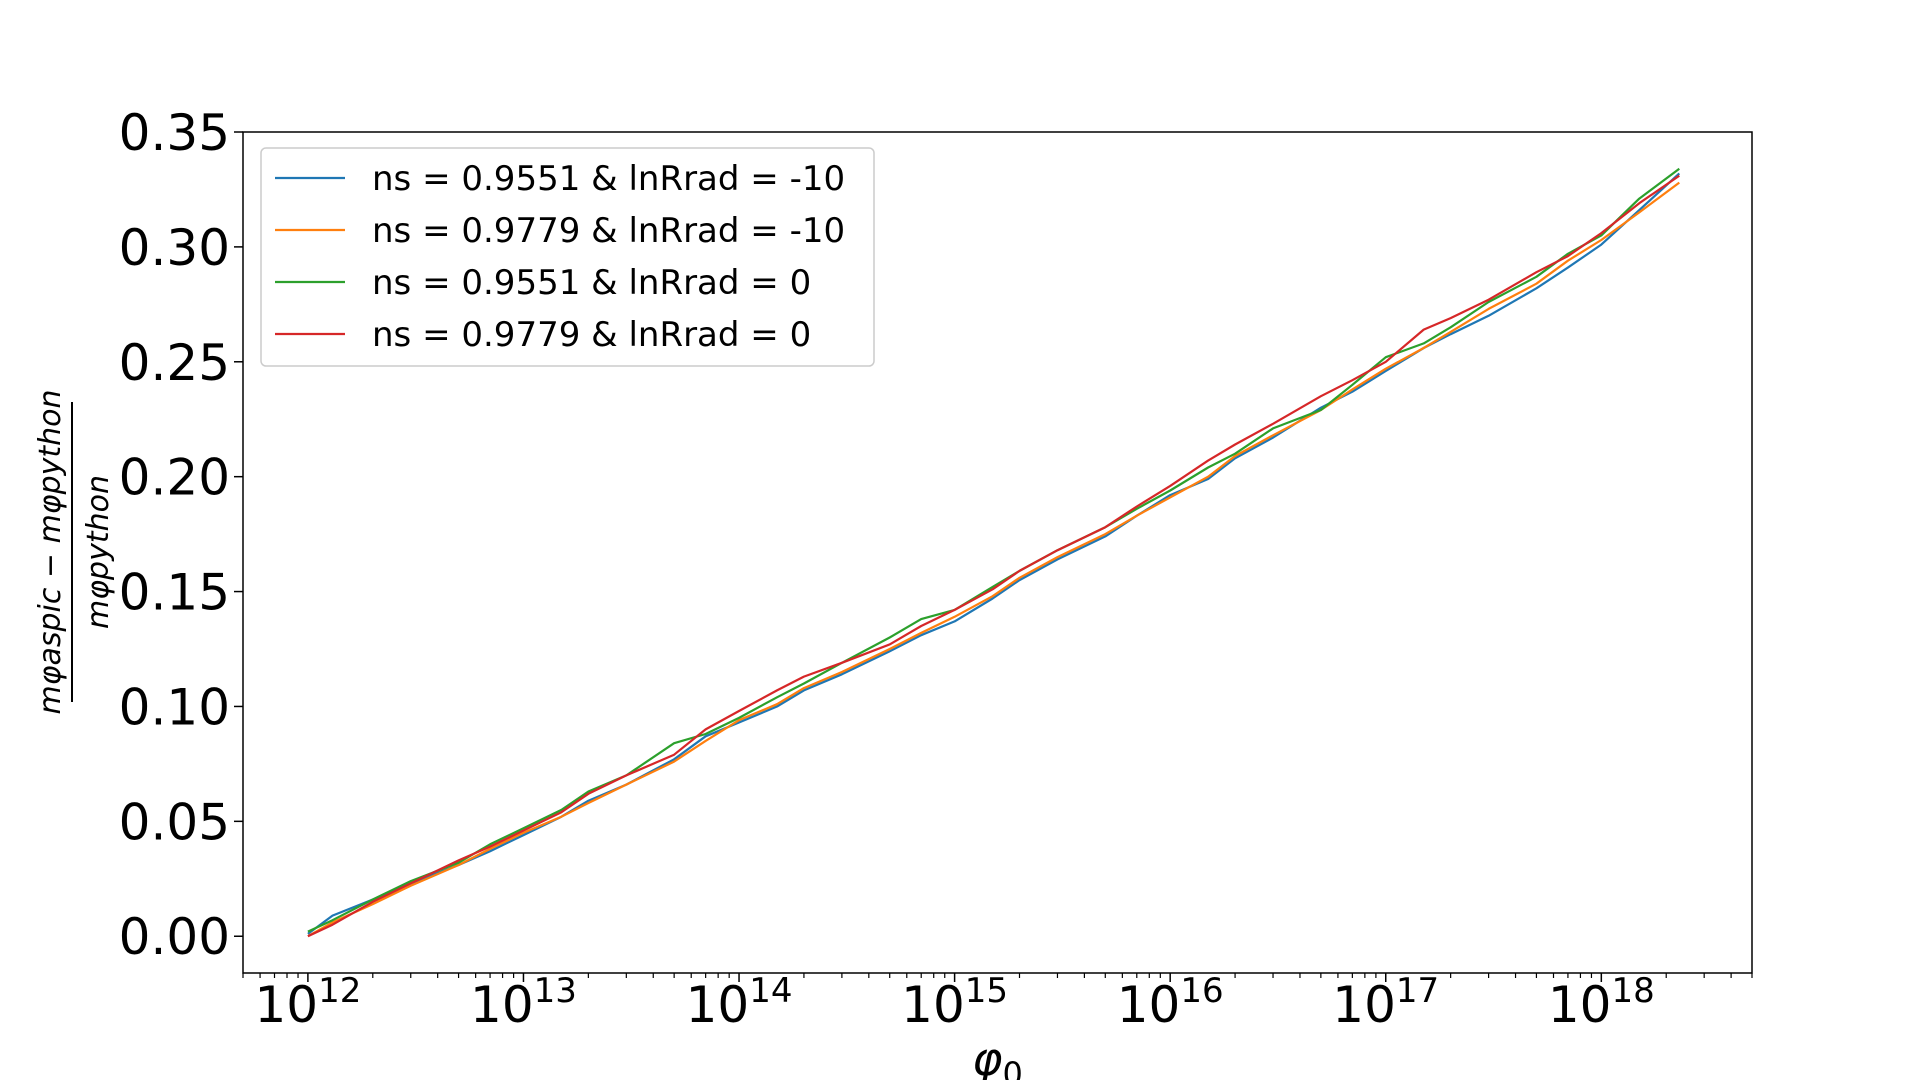 This screenshot has width=1920, height=1080. I want to click on y-tick-label: 0.35, so click(174, 133).